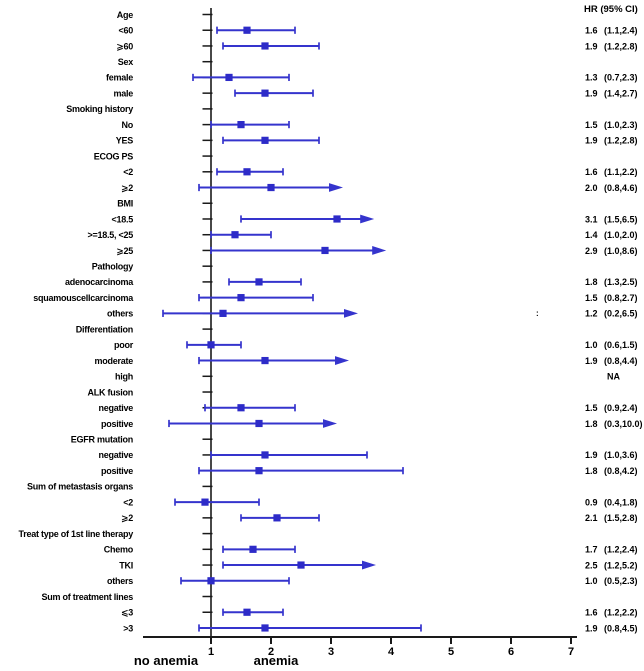  What do you see at coordinates (120, 314) in the screenshot?
I see `row-item-label: others` at bounding box center [120, 314].